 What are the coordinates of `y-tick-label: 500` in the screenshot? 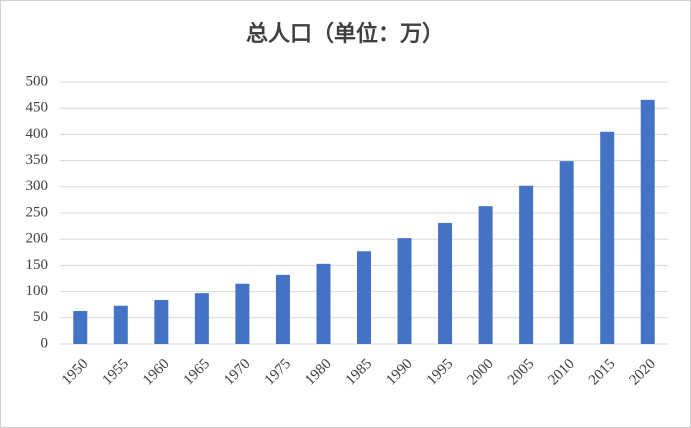 It's located at (37, 81).